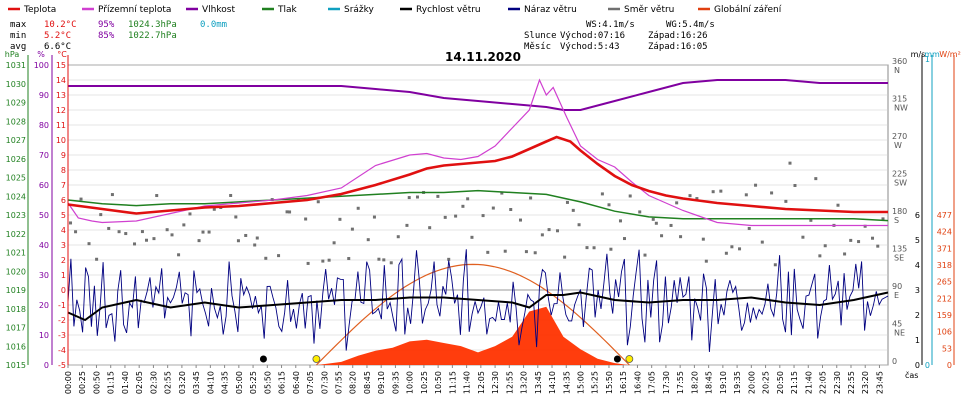 The image size is (966, 400). What do you see at coordinates (63, 200) in the screenshot?
I see `tick-degc: 6` at bounding box center [63, 200].